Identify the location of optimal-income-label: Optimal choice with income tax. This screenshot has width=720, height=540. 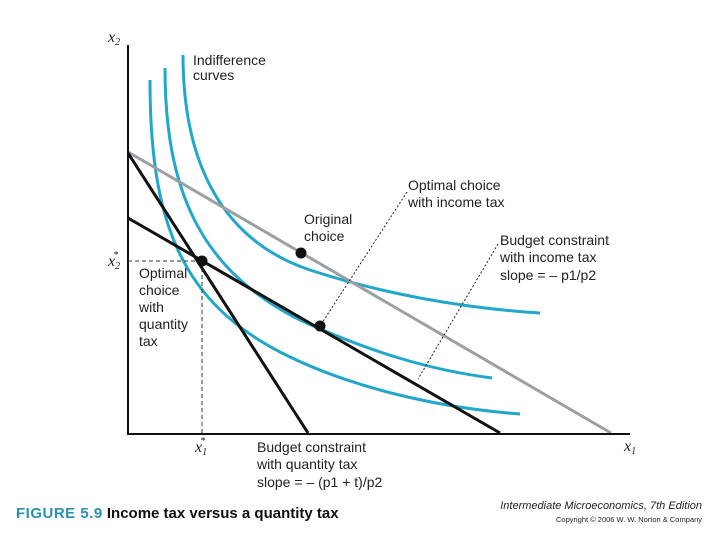
(455, 193).